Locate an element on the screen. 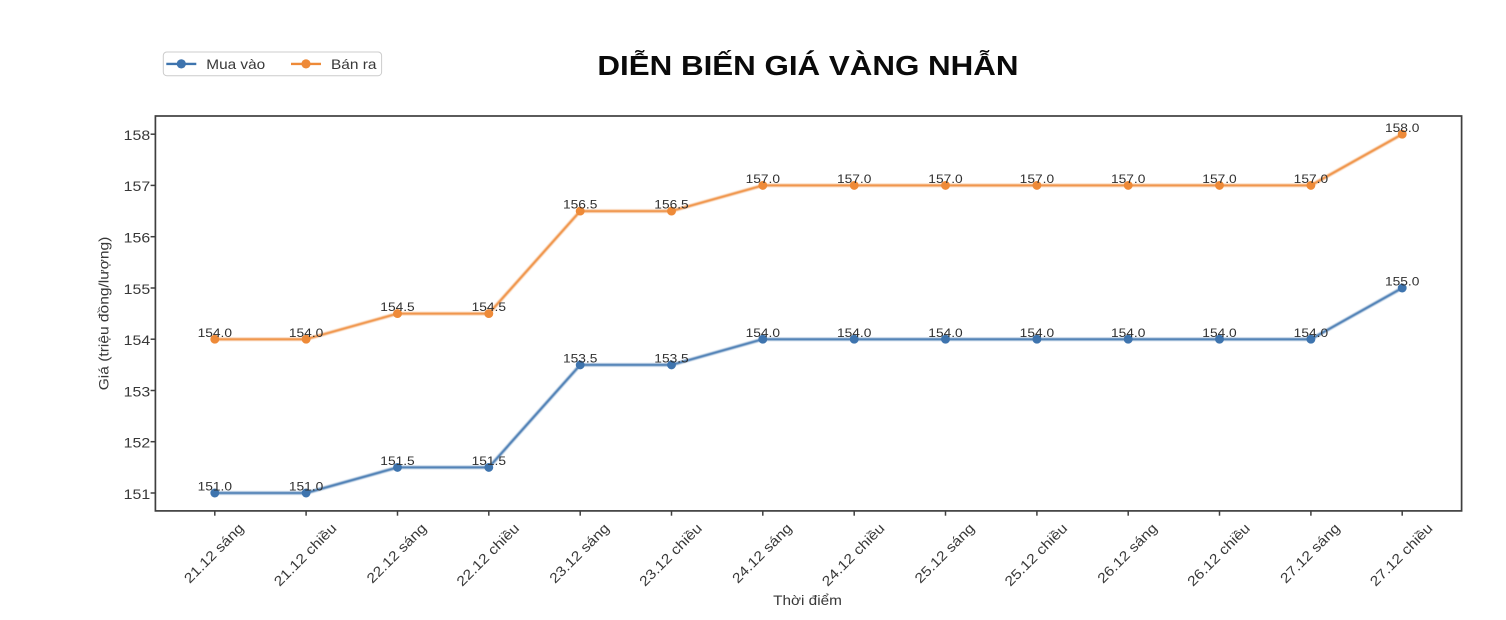 Image resolution: width=1506 pixels, height=620 pixels. svg-text: 158 is located at coordinates (137, 135).